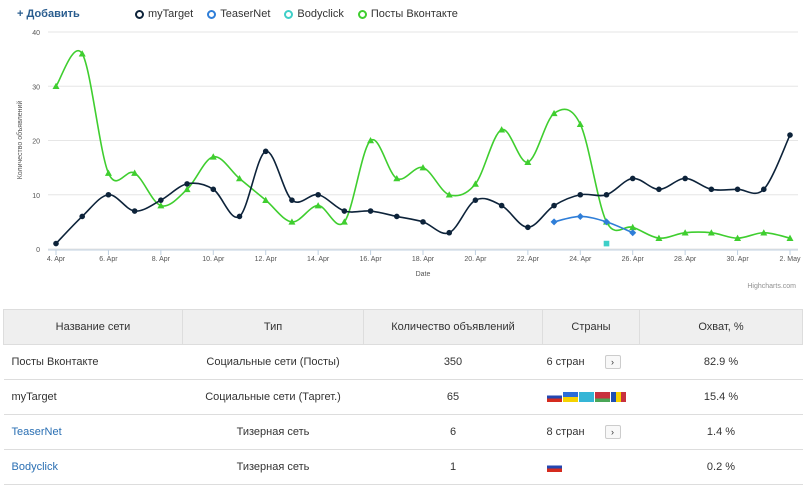  What do you see at coordinates (320, 14) in the screenshot?
I see `legend-label-bodyclick: Bodyclick` at bounding box center [320, 14].